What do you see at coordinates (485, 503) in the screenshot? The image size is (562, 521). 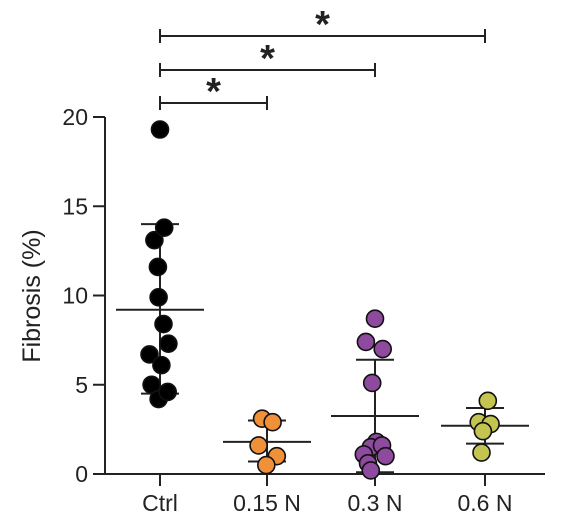 I see `x-tick-label: 0.6 N` at bounding box center [485, 503].